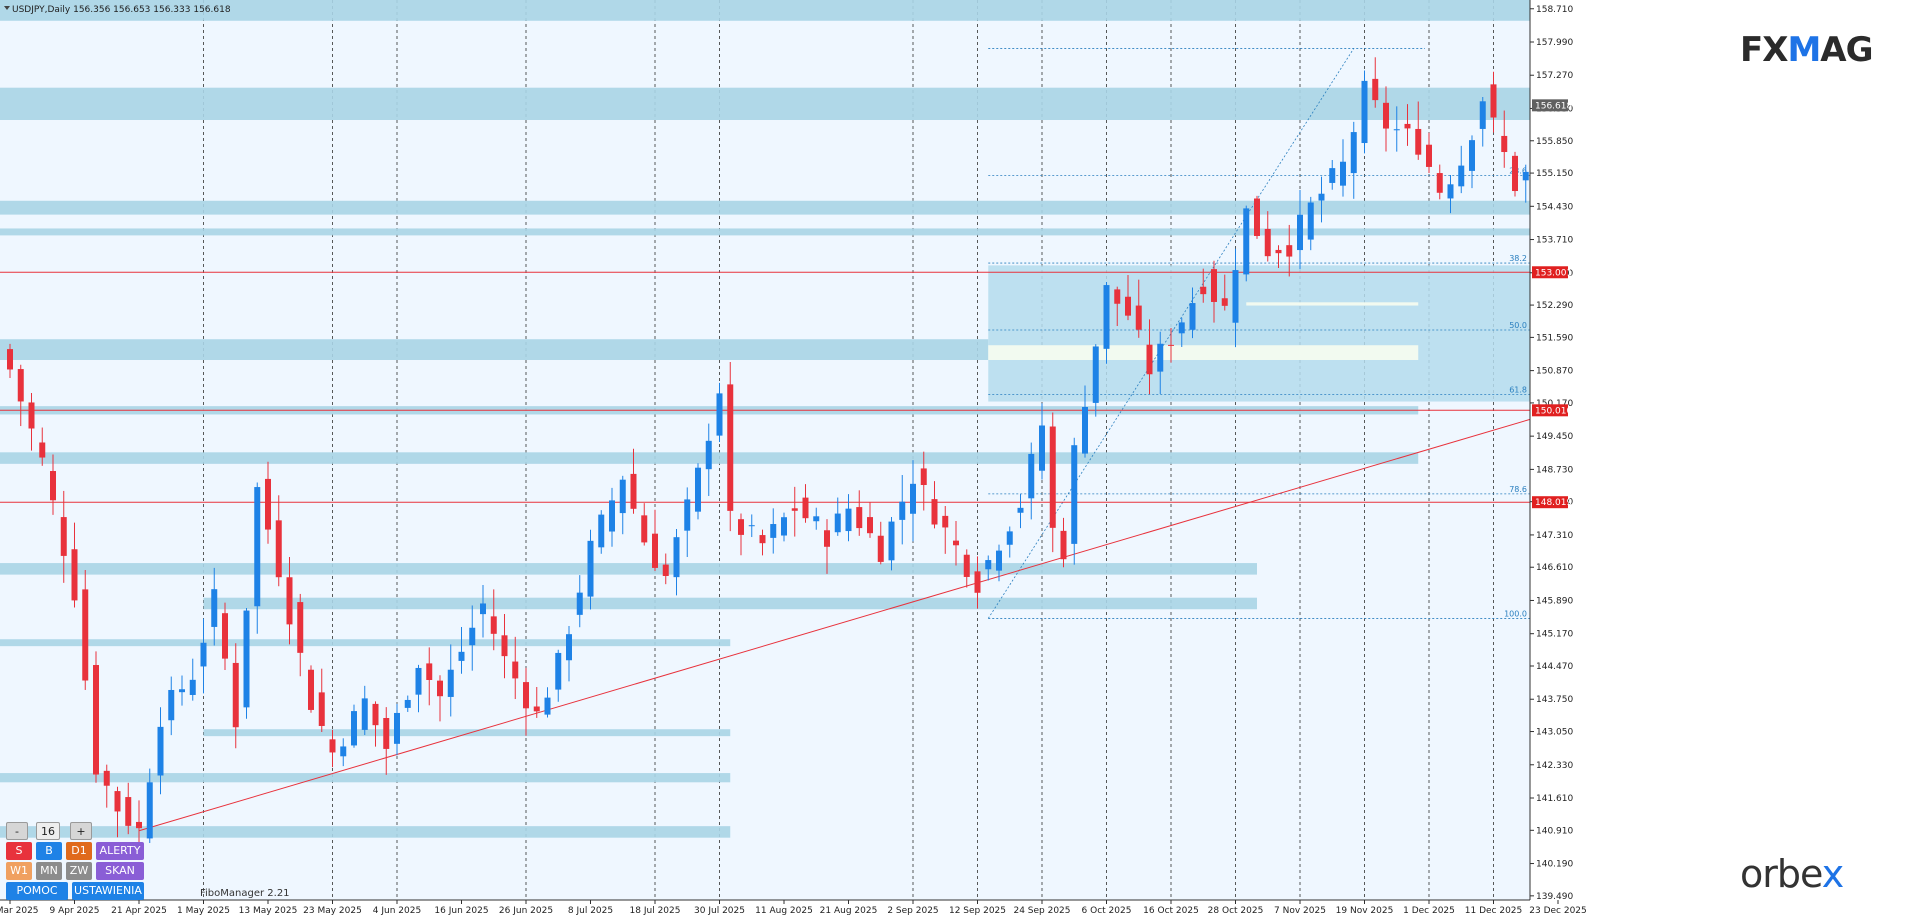 The image size is (1915, 922). What do you see at coordinates (1554, 207) in the screenshot?
I see `price-tick-label: 154.430` at bounding box center [1554, 207].